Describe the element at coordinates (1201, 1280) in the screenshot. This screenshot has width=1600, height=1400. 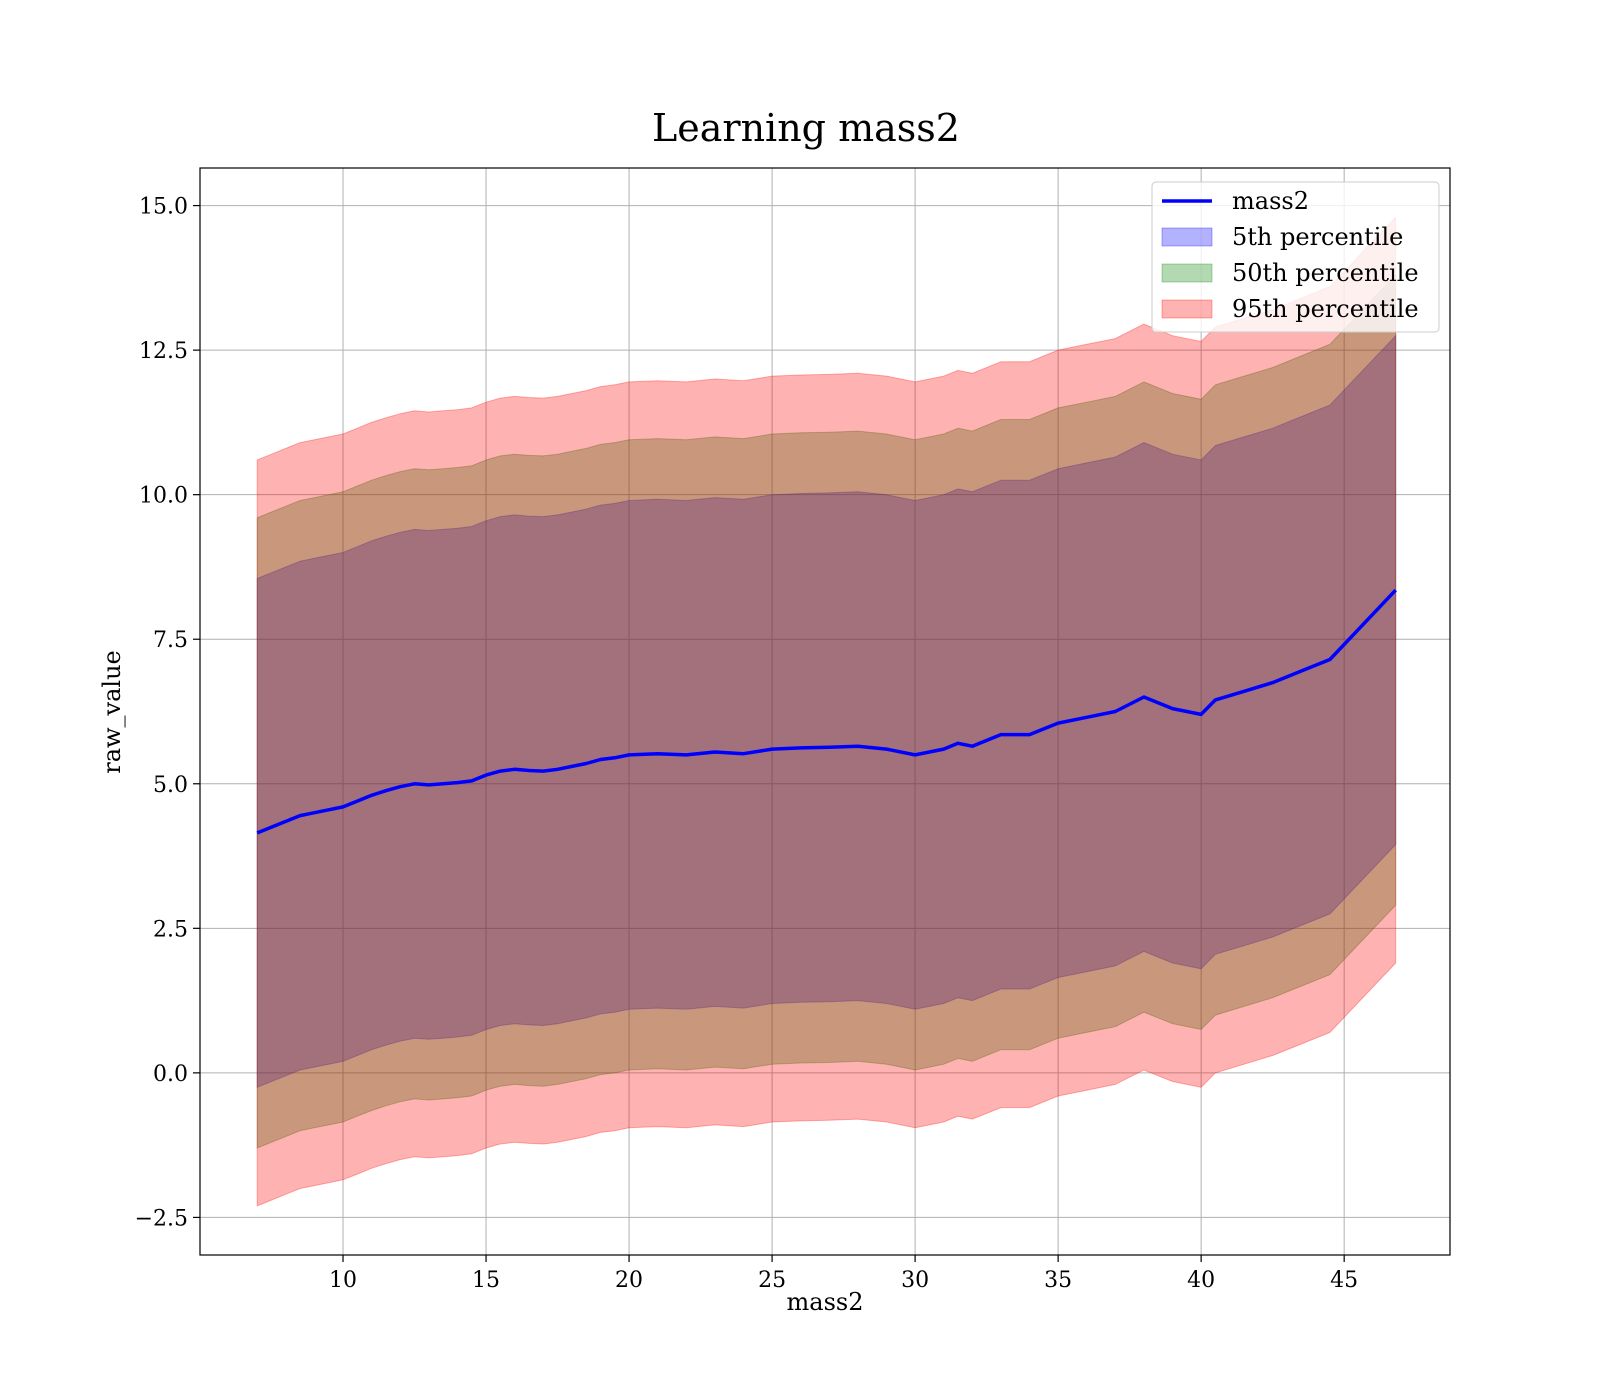
I see `x-tick-label: 40` at that location.